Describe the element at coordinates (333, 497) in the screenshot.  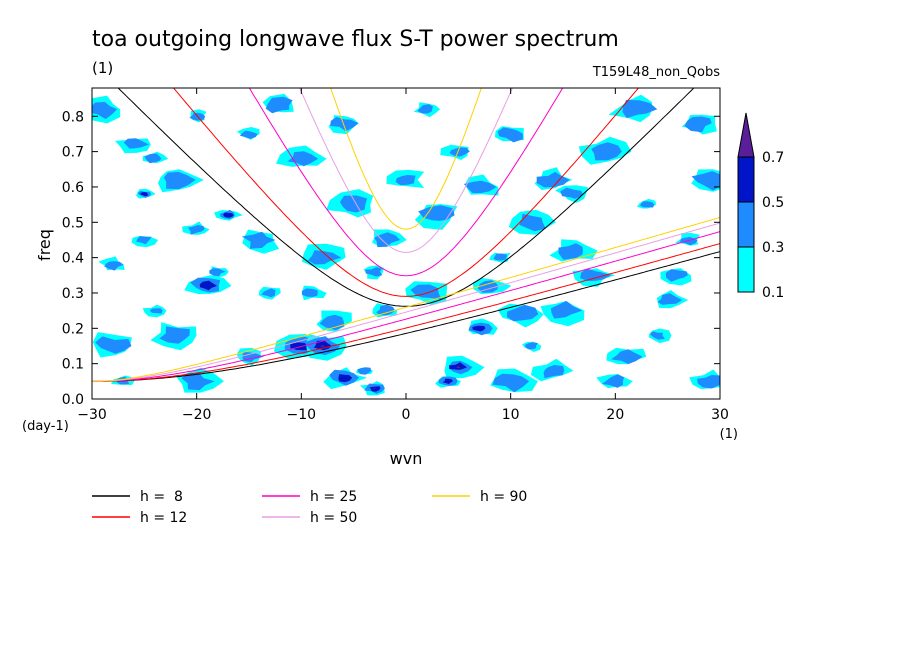
I see `legend-label: h = 25` at that location.